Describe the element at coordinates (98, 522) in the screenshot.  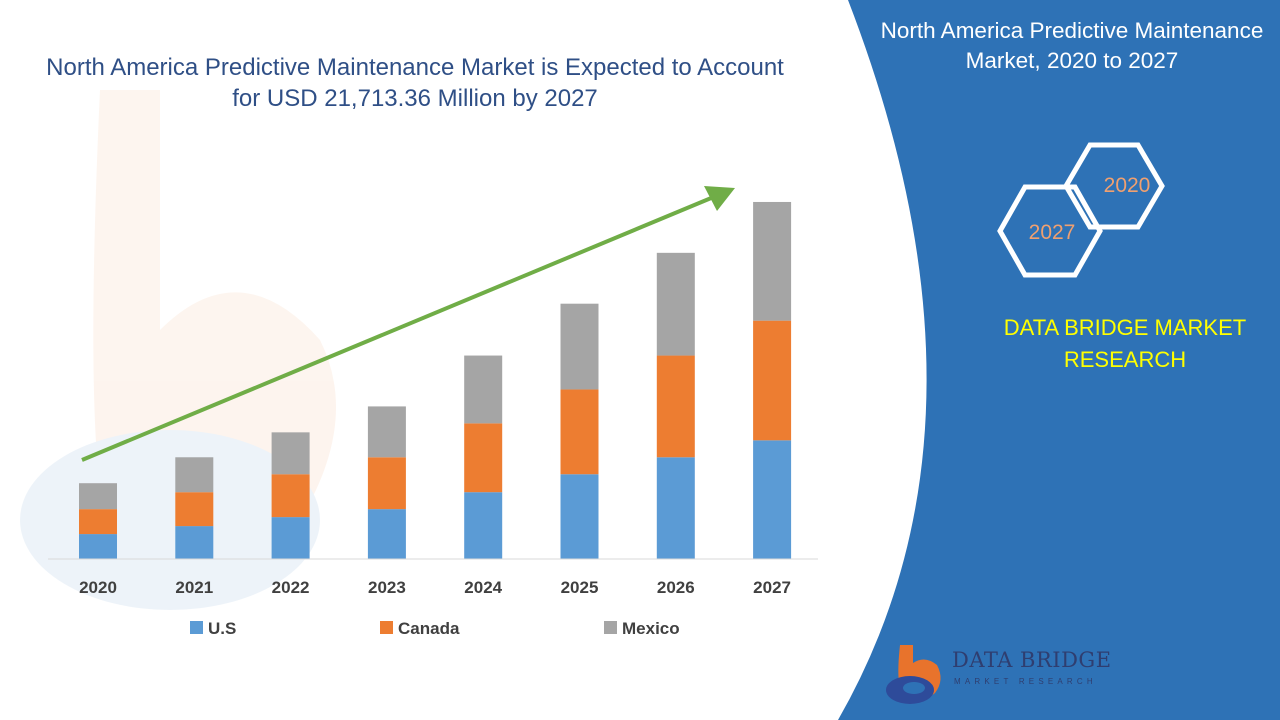
I see `bar-2020-canada` at that location.